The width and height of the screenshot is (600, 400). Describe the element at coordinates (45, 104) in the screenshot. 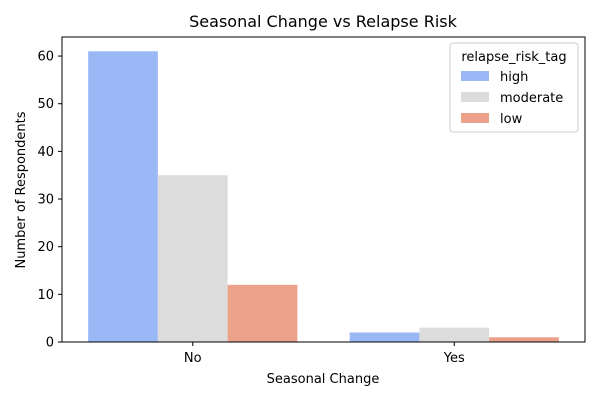

I see `y-tick-label: 50` at that location.